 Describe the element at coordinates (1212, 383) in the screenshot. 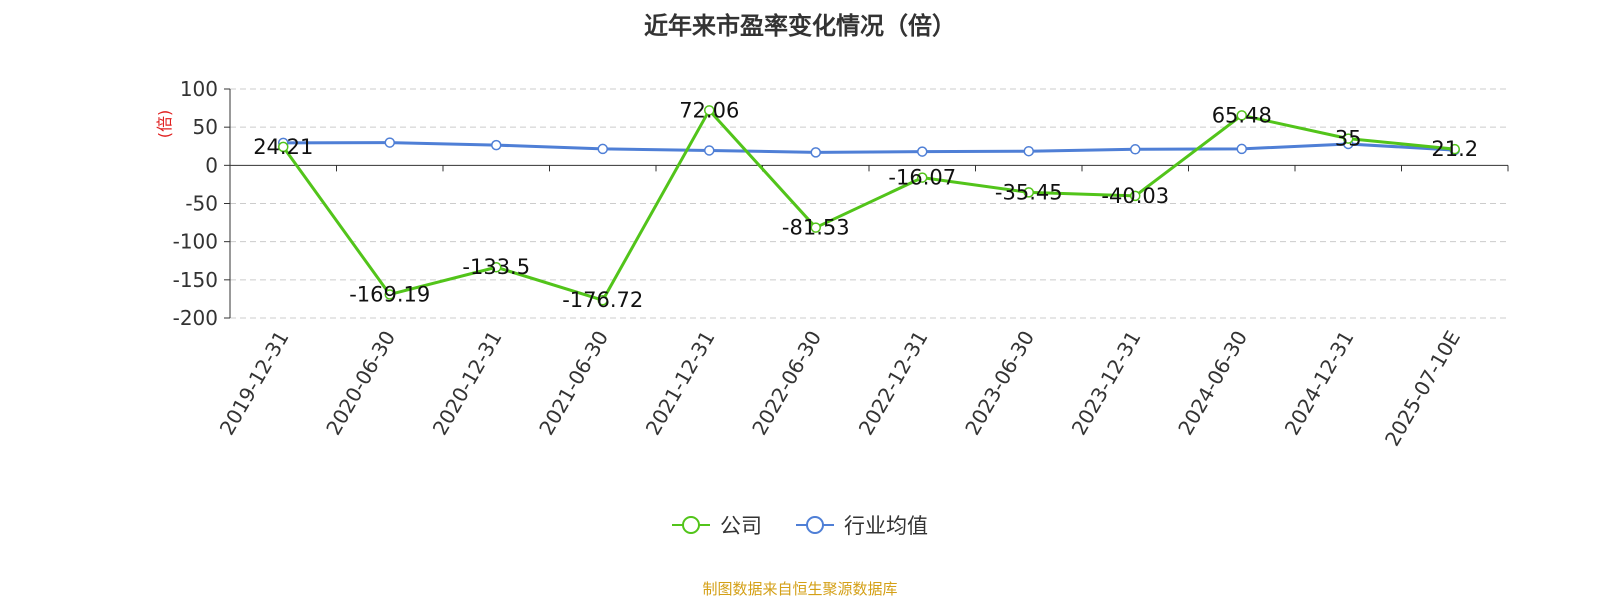

I see `x-tick-label: 2024-06-30` at that location.